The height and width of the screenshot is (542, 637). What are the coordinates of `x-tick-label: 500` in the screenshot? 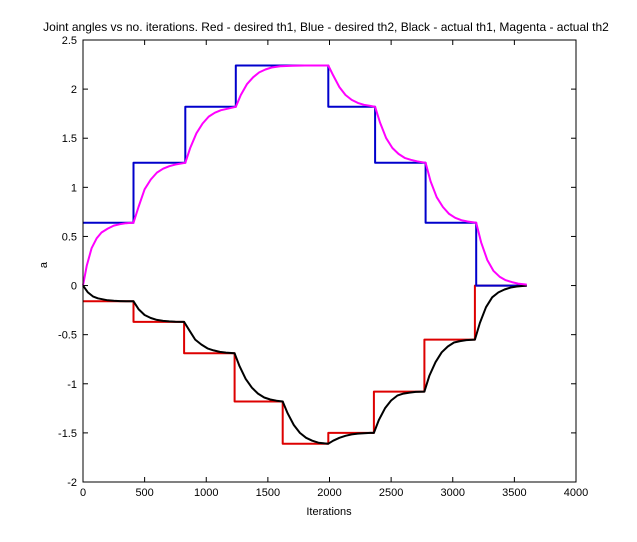 It's located at (144, 493).